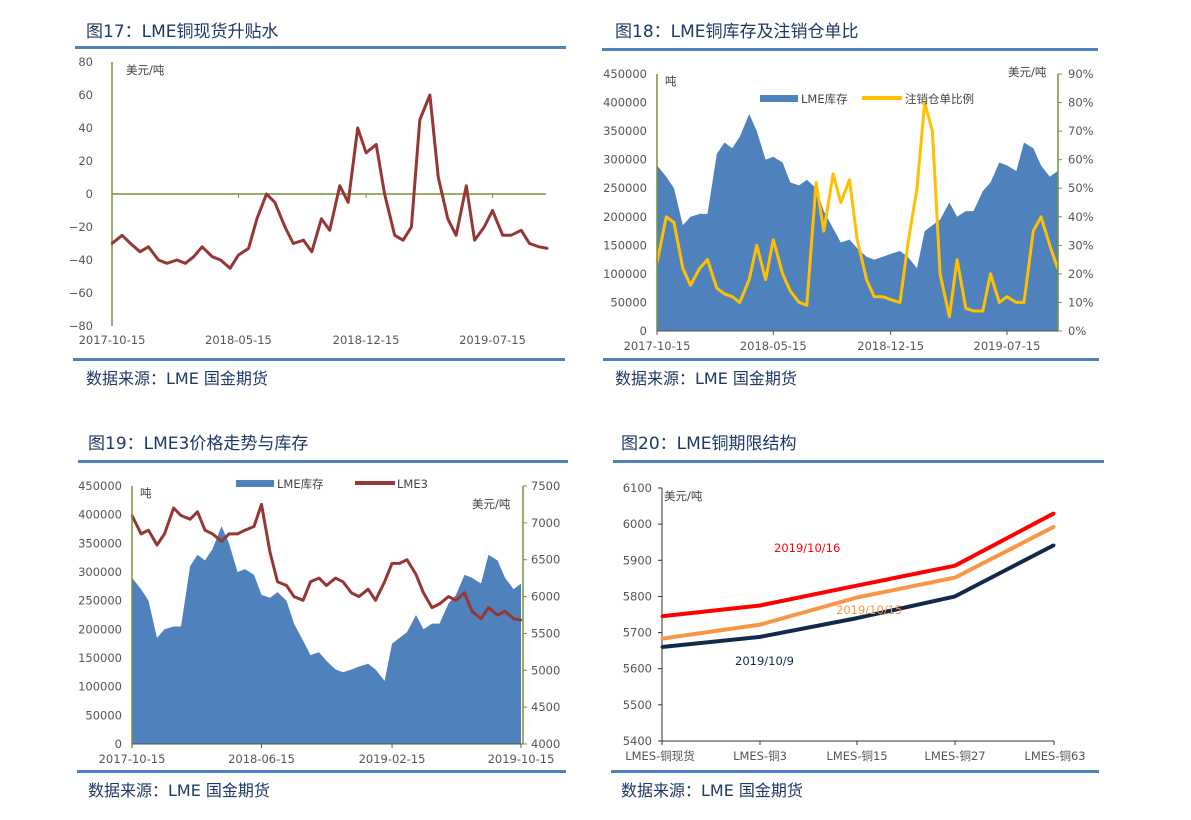 Image resolution: width=1191 pixels, height=820 pixels. Describe the element at coordinates (807, 548) in the screenshot. I see `series-label-s1016: 2019/10/16` at that location.